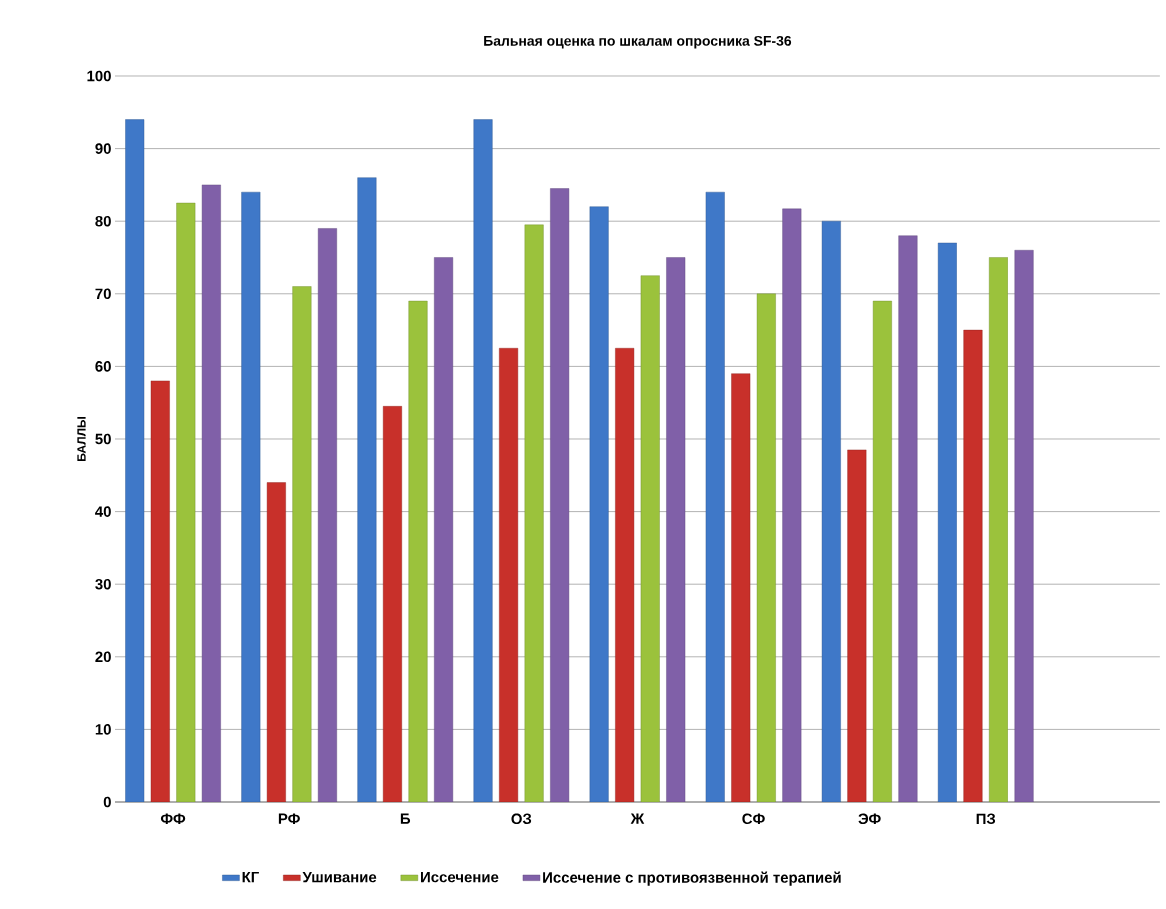  What do you see at coordinates (638, 42) in the screenshot?
I see `chart-title: Бальная оценка по шкалам опросника SF-36` at bounding box center [638, 42].